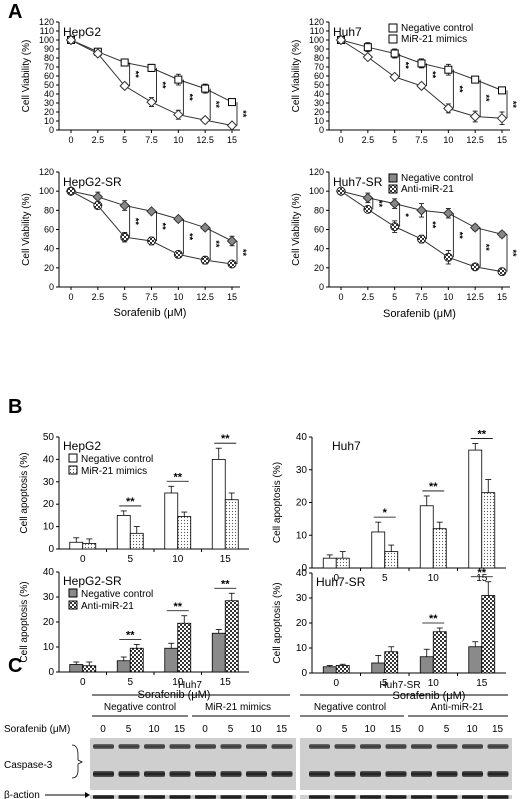 The height and width of the screenshot is (799, 520). I want to click on y-tick-label: 90, so click(319, 49).